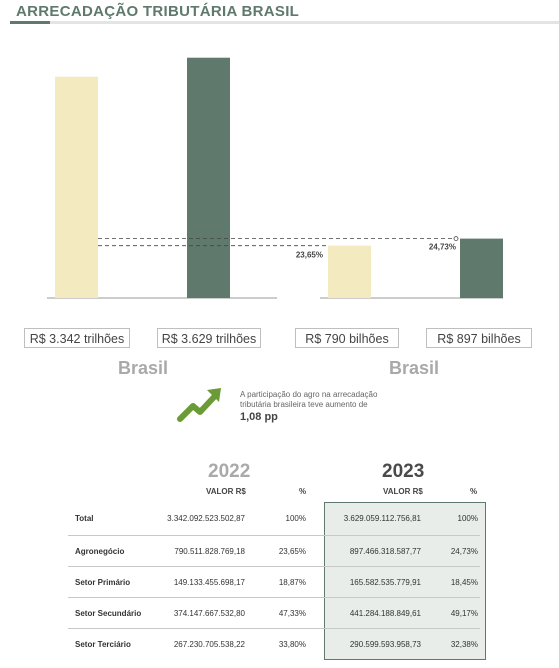  What do you see at coordinates (385, 551) in the screenshot?
I see `cell-value-2023: 897.466.318.587,77` at bounding box center [385, 551].